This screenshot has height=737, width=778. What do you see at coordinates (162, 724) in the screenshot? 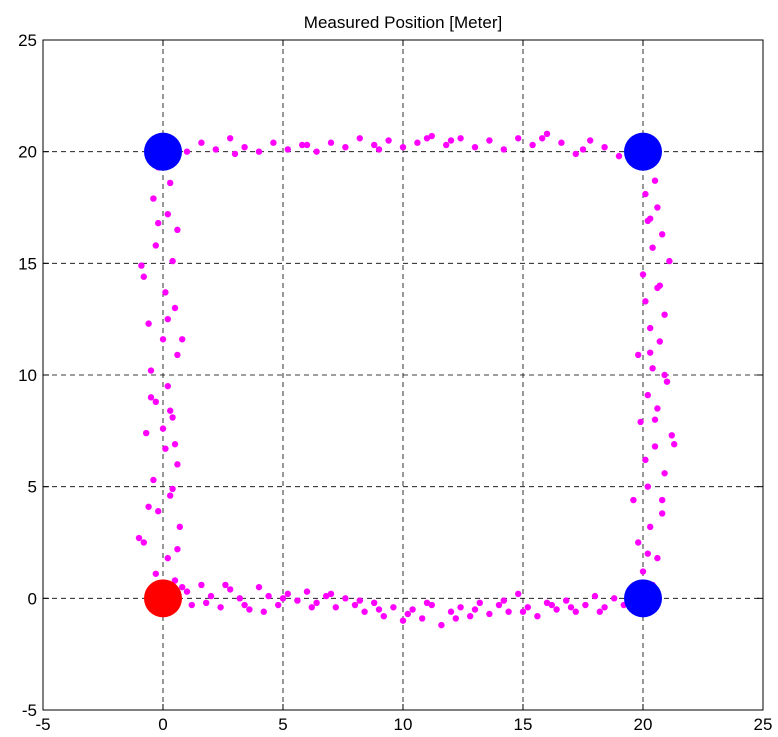
I see `x-tick-label: 0` at bounding box center [162, 724].